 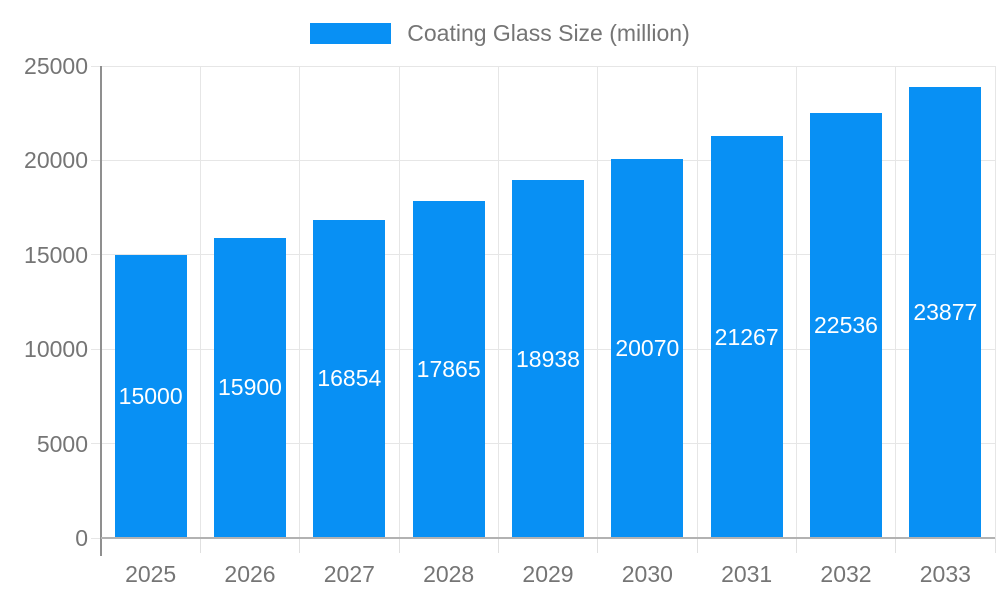 What do you see at coordinates (449, 574) in the screenshot?
I see `x-axis-tick-label: 2028` at bounding box center [449, 574].